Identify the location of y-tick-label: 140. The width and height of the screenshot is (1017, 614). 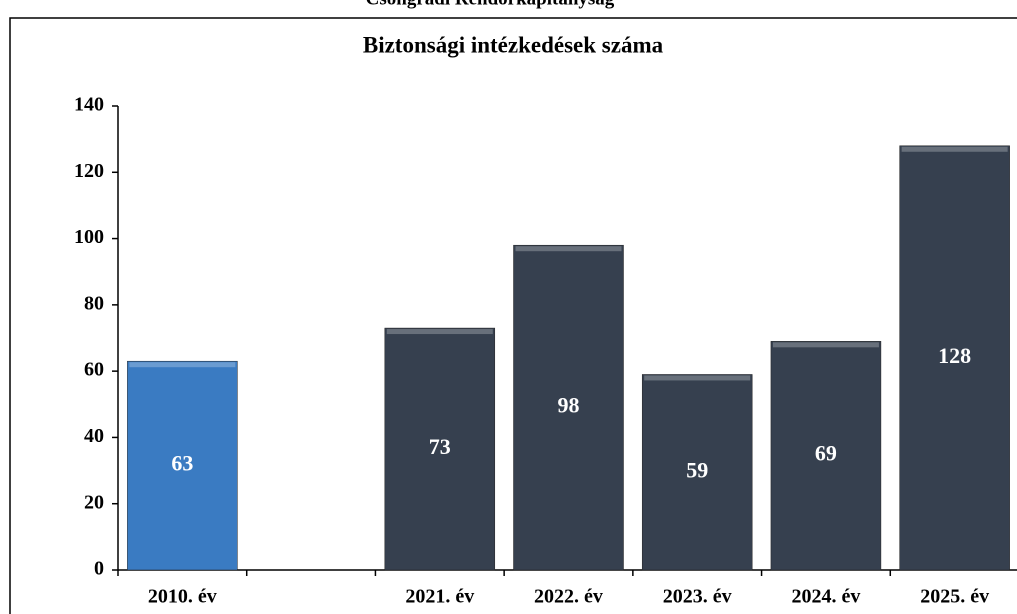
(89, 105).